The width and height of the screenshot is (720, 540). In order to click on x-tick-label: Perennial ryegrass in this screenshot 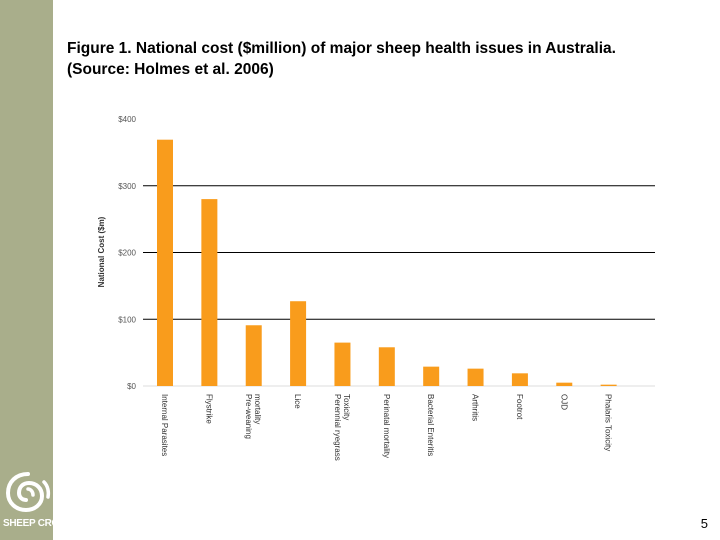, I will do `click(337, 427)`.